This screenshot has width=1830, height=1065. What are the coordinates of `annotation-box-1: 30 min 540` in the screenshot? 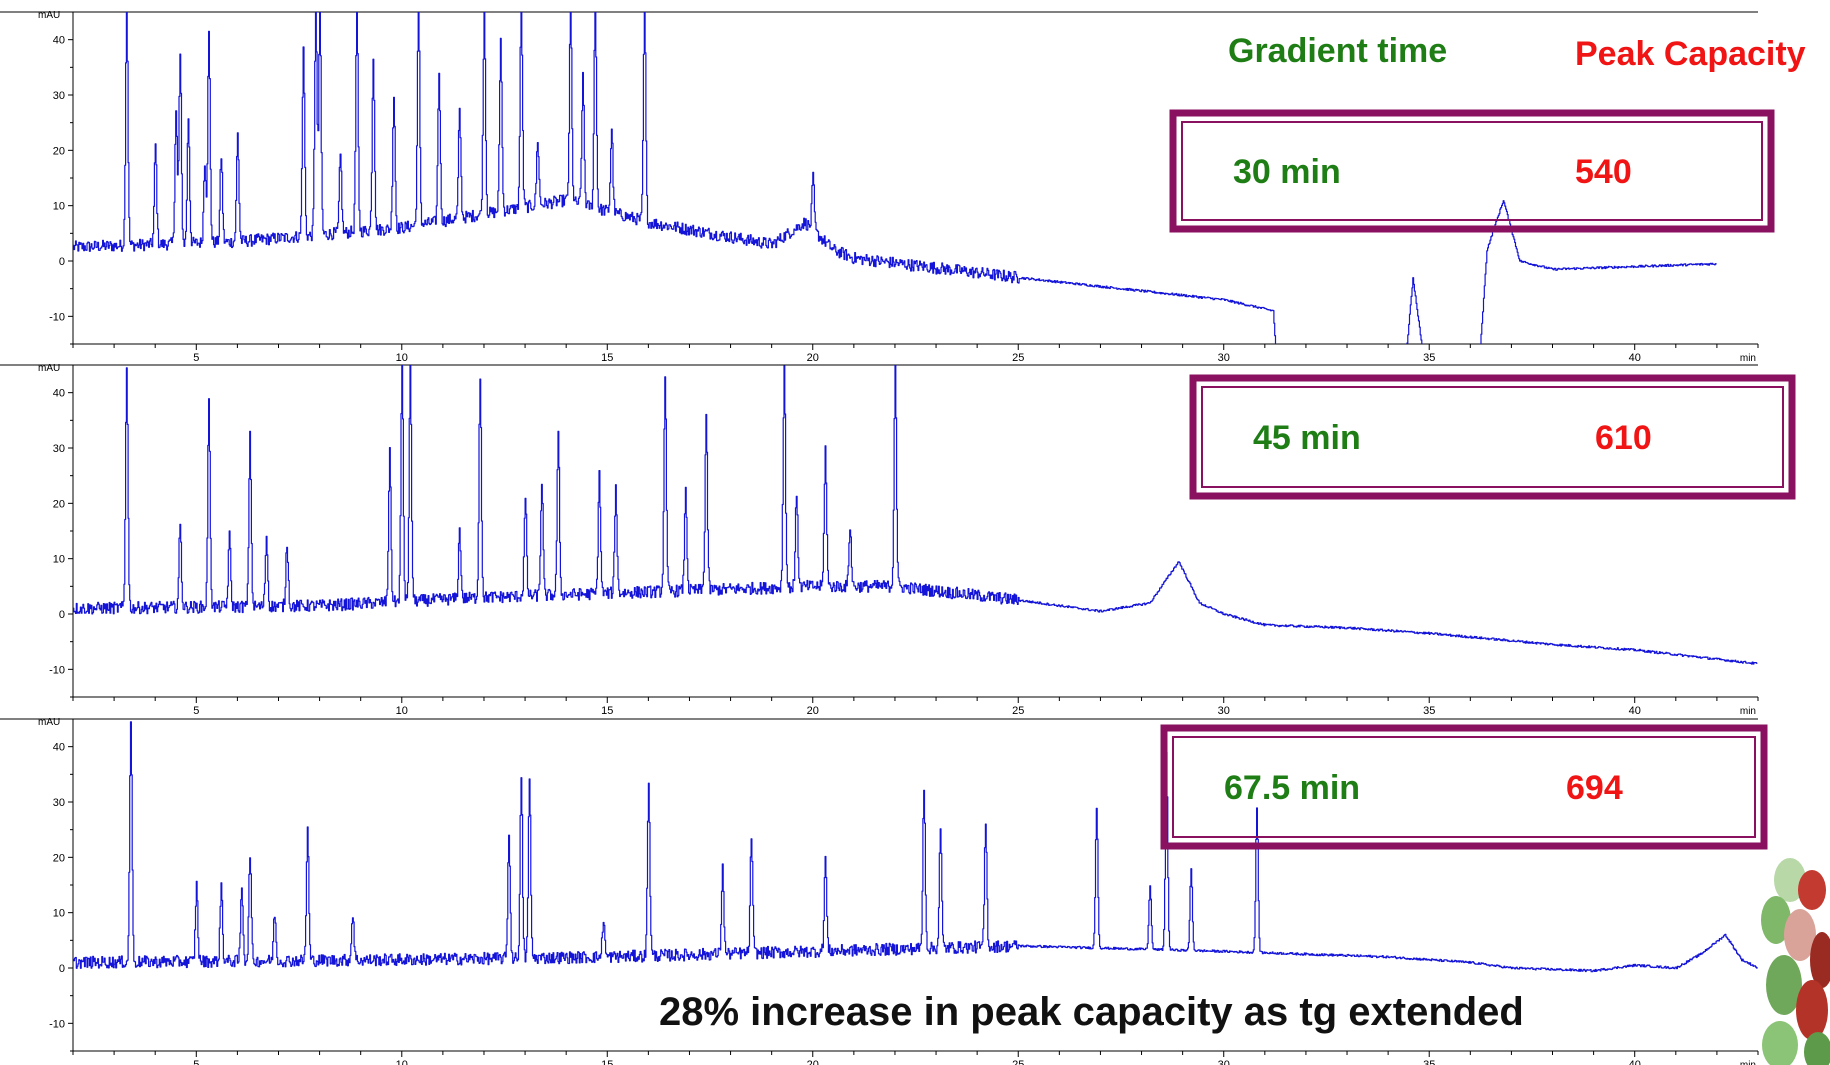 It's located at (1472, 171).